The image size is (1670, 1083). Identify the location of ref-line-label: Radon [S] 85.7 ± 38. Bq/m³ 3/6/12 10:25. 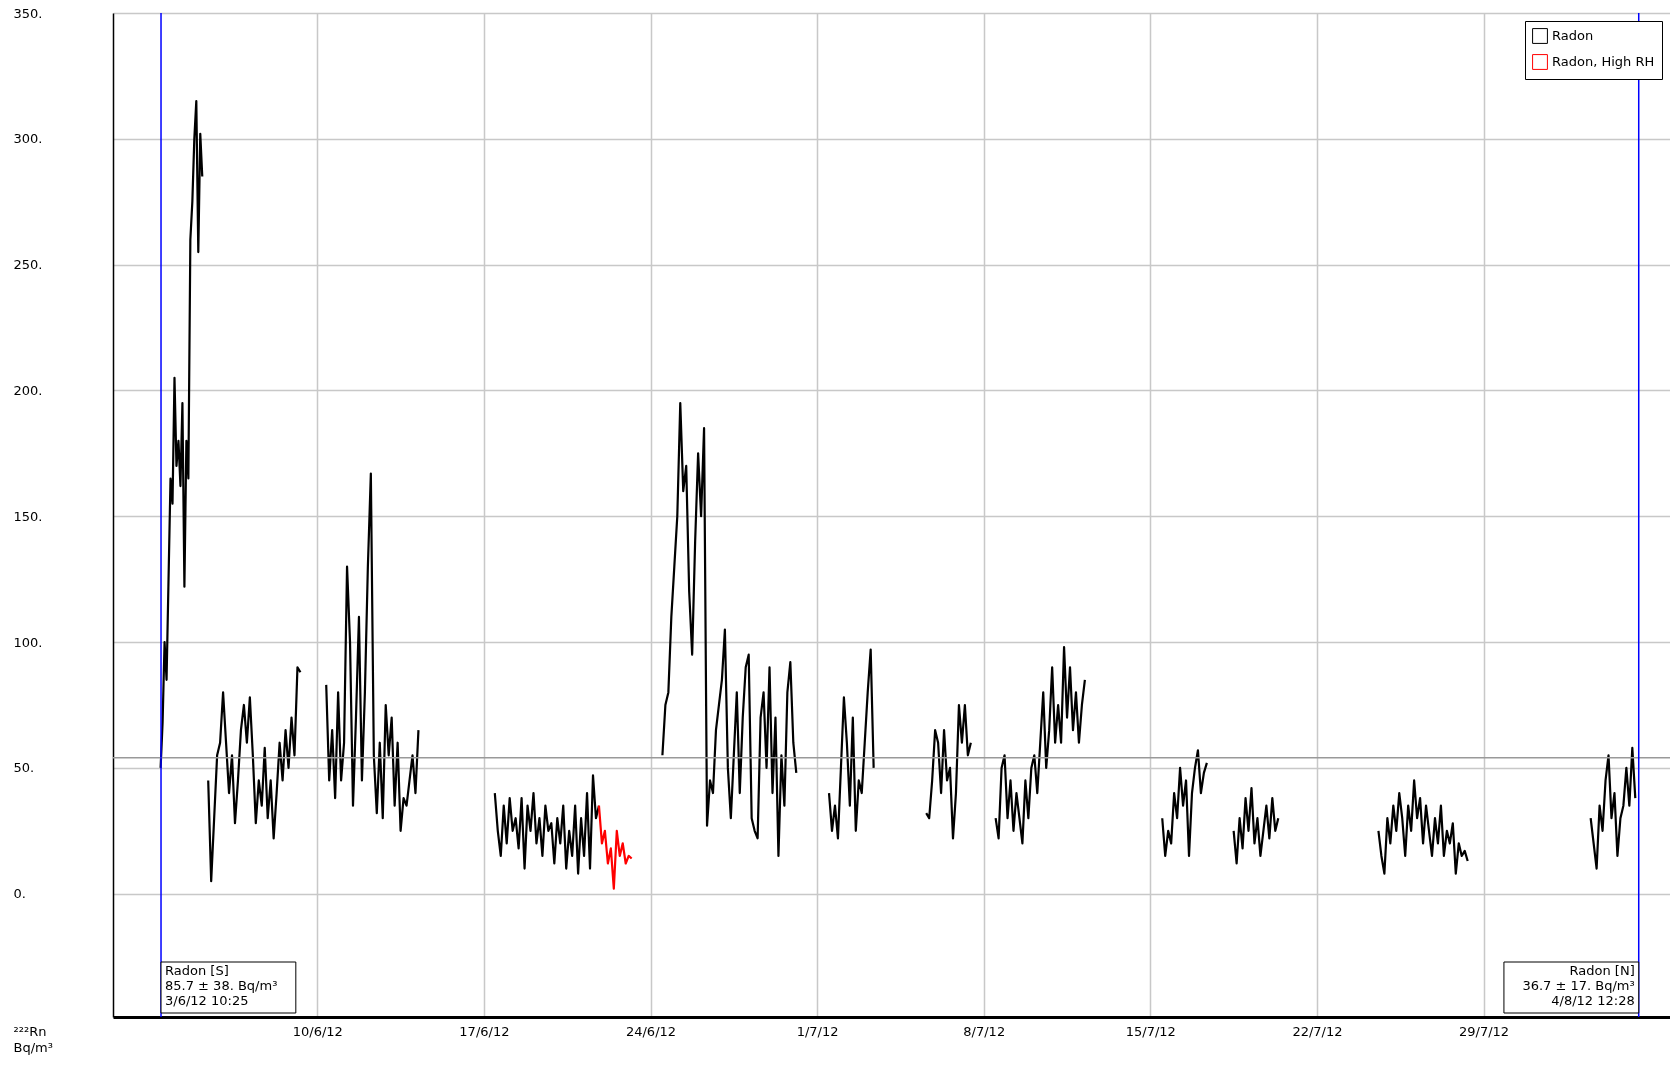
(221, 985).